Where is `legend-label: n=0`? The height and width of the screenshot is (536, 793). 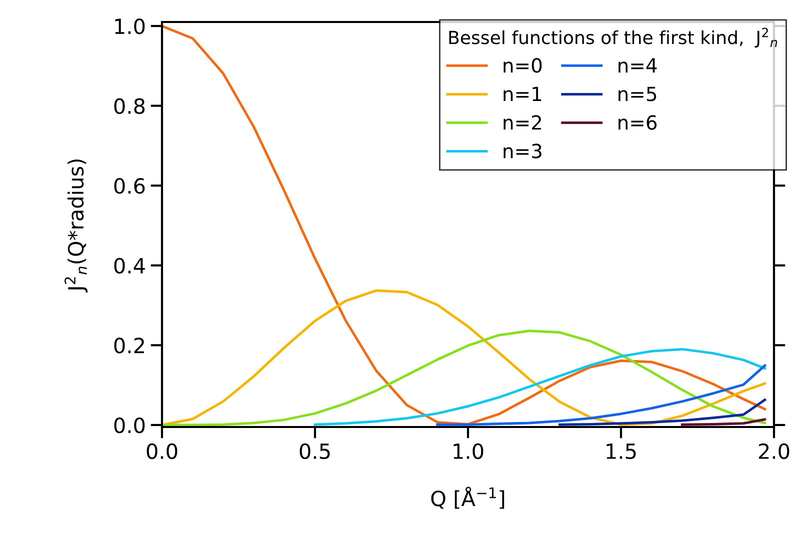 legend-label: n=0 is located at coordinates (523, 65).